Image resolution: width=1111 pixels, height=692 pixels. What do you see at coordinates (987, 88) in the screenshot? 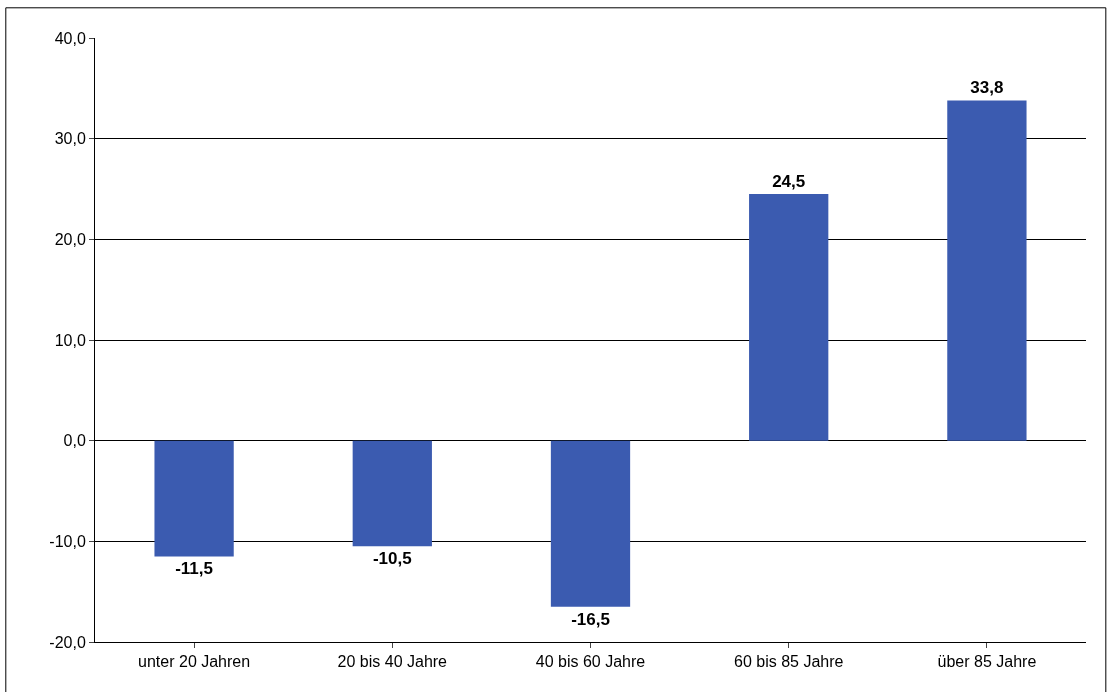
I see `data-label: 33,8` at bounding box center [987, 88].